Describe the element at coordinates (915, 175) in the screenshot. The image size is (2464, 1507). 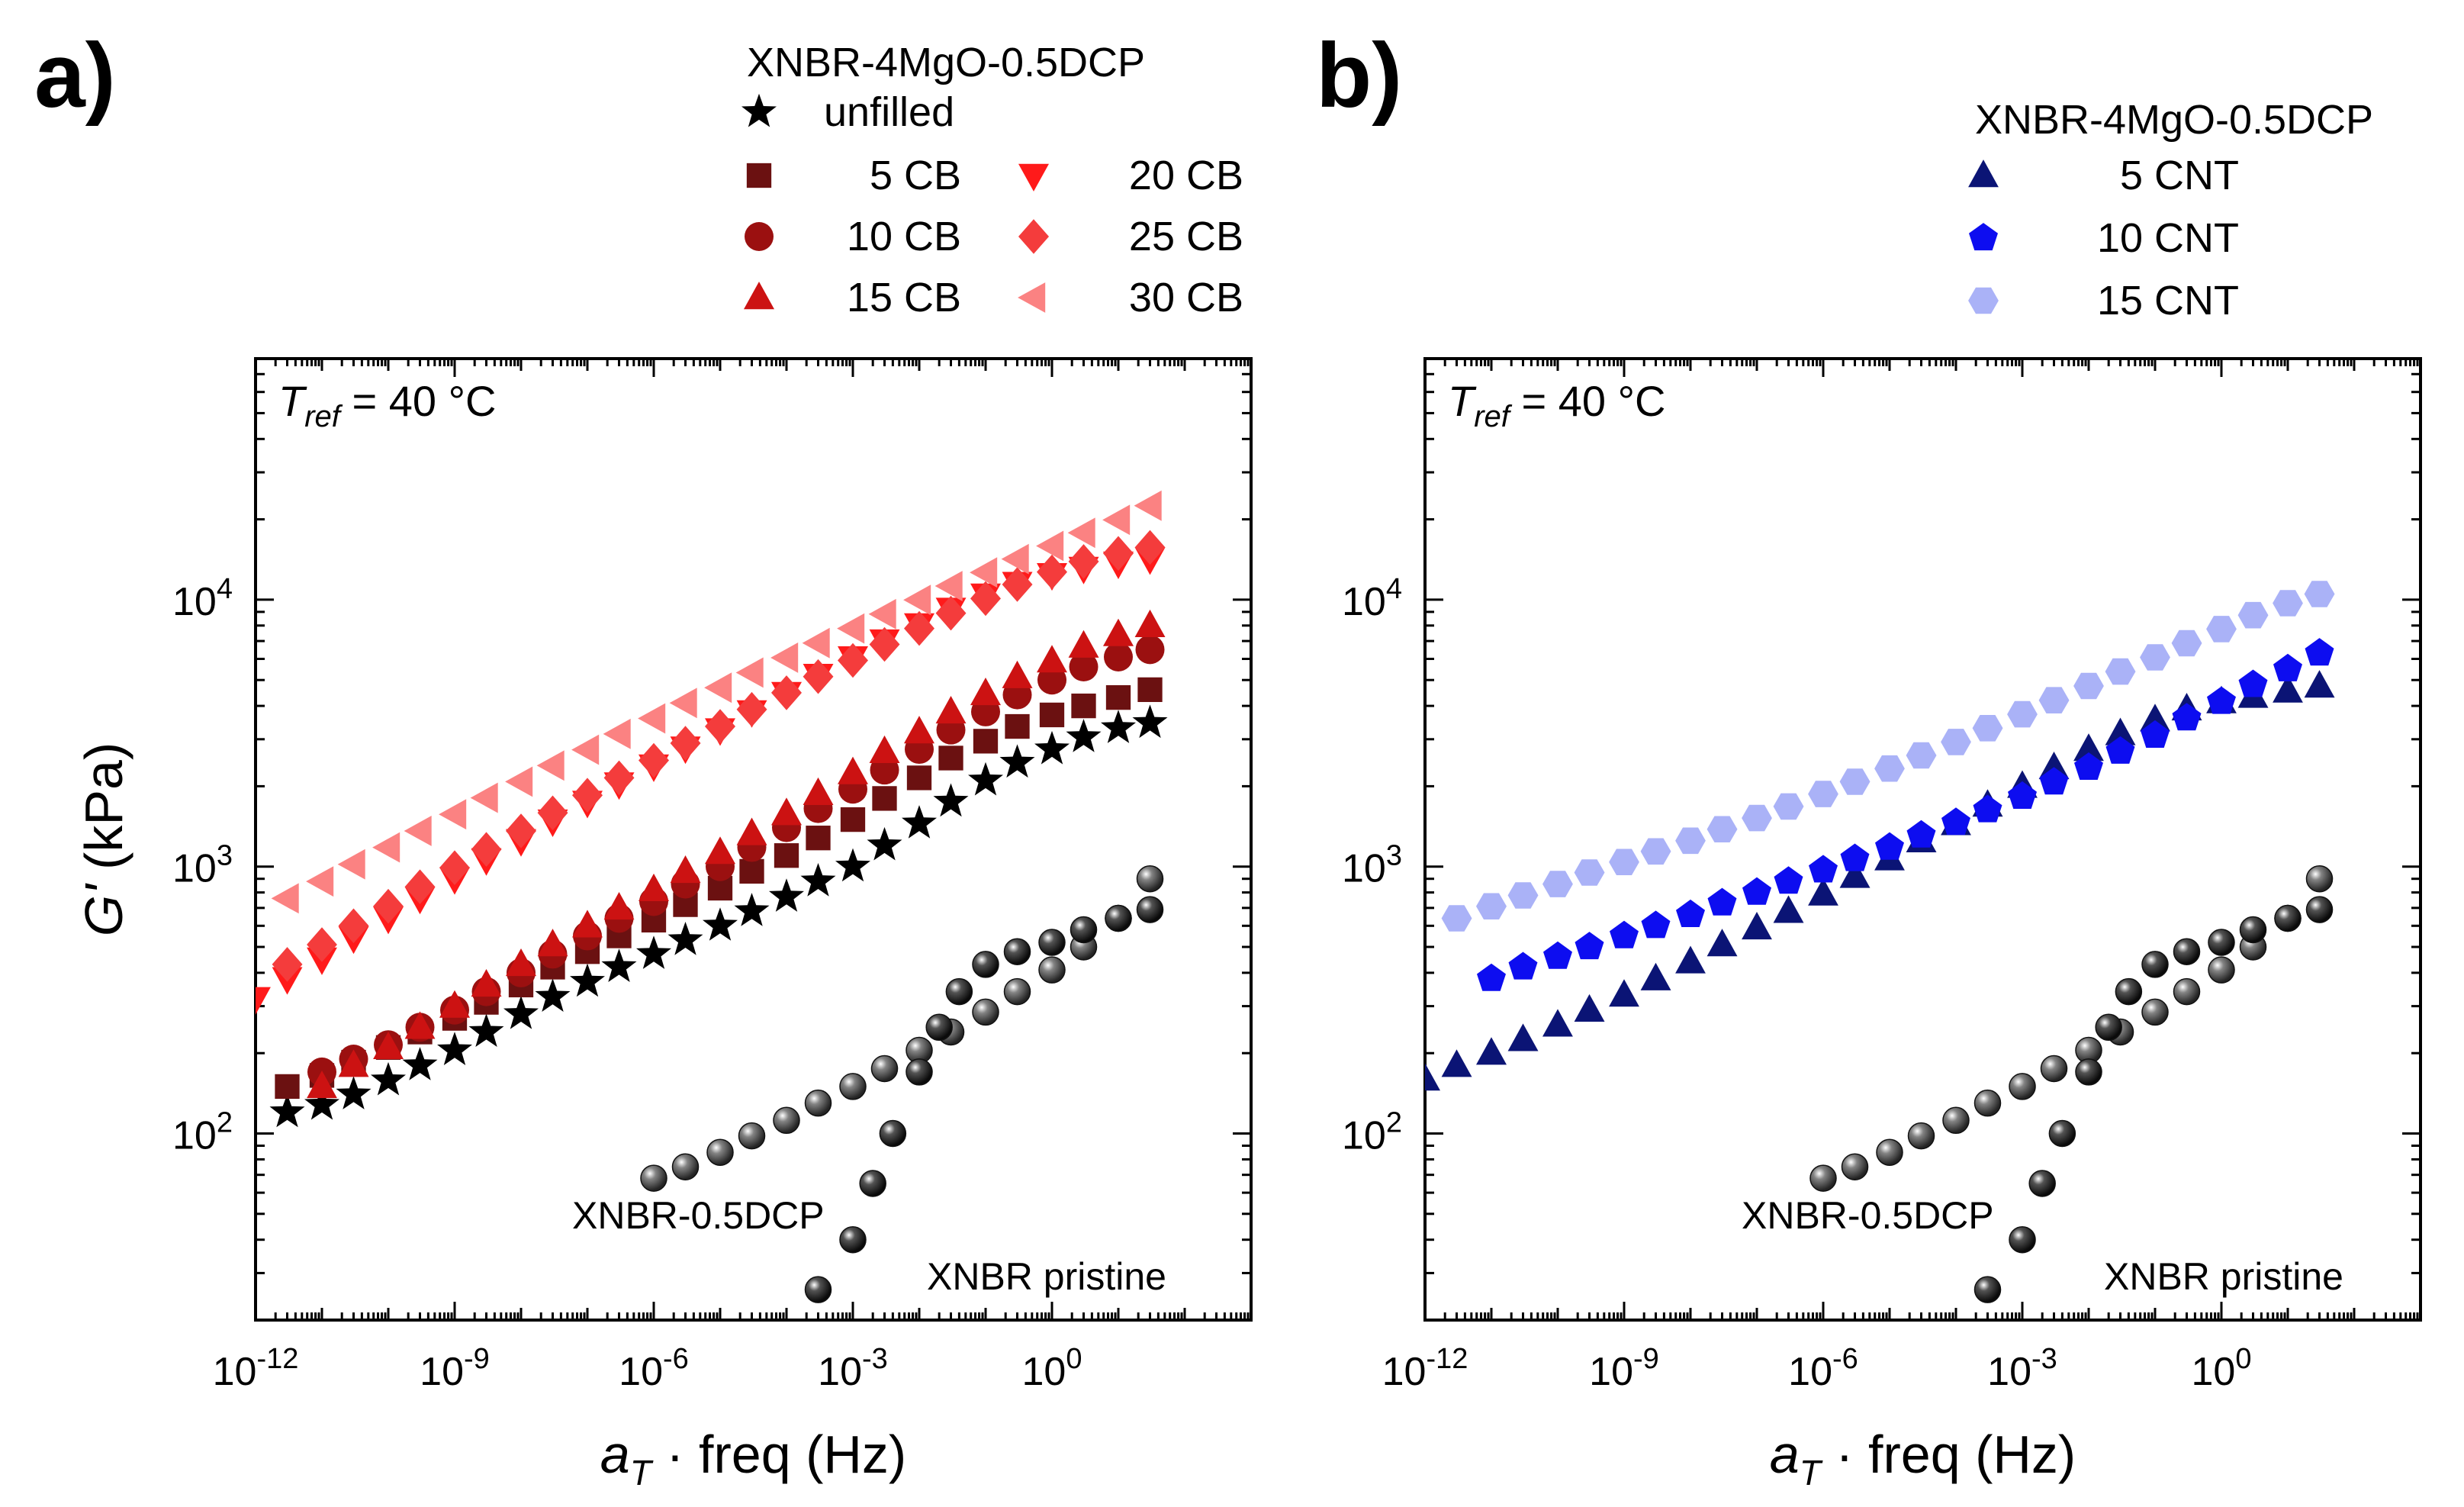
I see `legend-label: 5 CB` at that location.